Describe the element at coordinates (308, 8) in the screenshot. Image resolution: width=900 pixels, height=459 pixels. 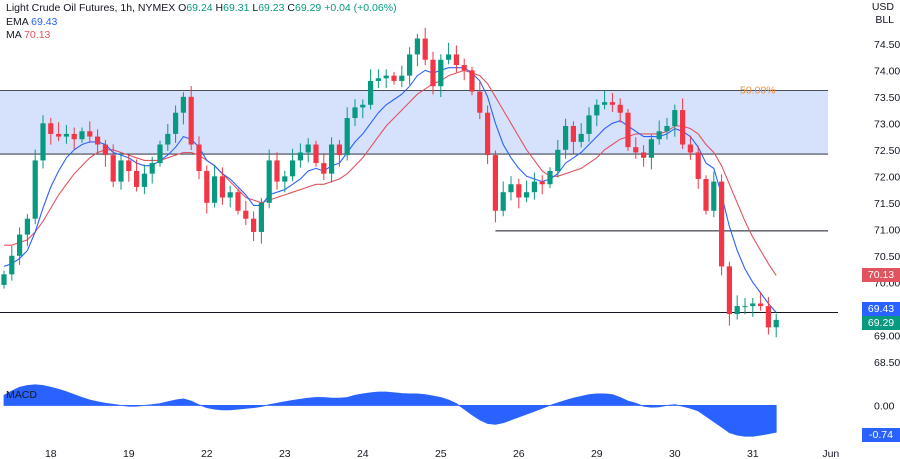
I see `close-value: 69.29` at that location.